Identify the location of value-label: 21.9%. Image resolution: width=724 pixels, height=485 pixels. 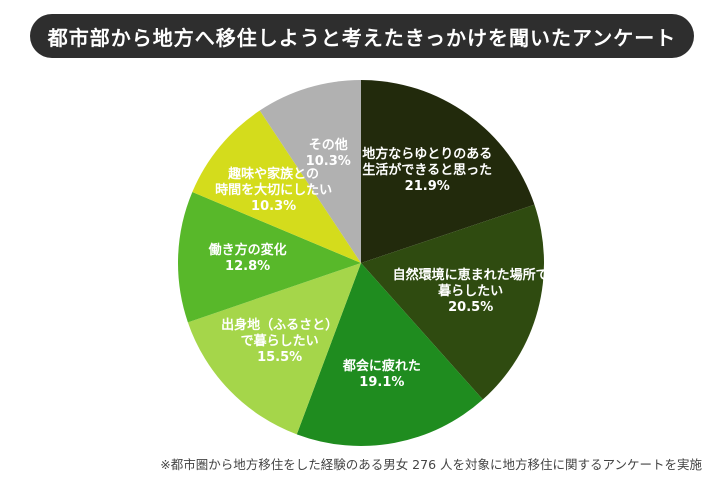
(427, 186).